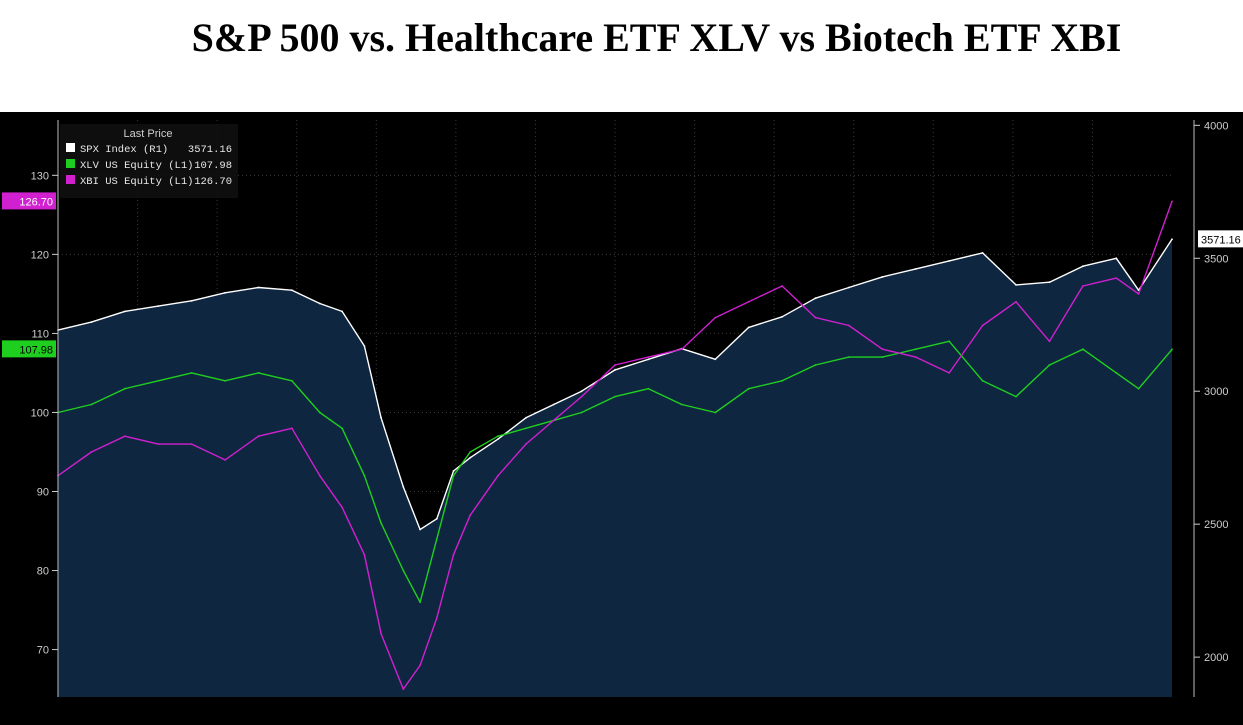 The height and width of the screenshot is (725, 1243). What do you see at coordinates (1216, 392) in the screenshot?
I see `right-axis-tick-label: 3000` at bounding box center [1216, 392].